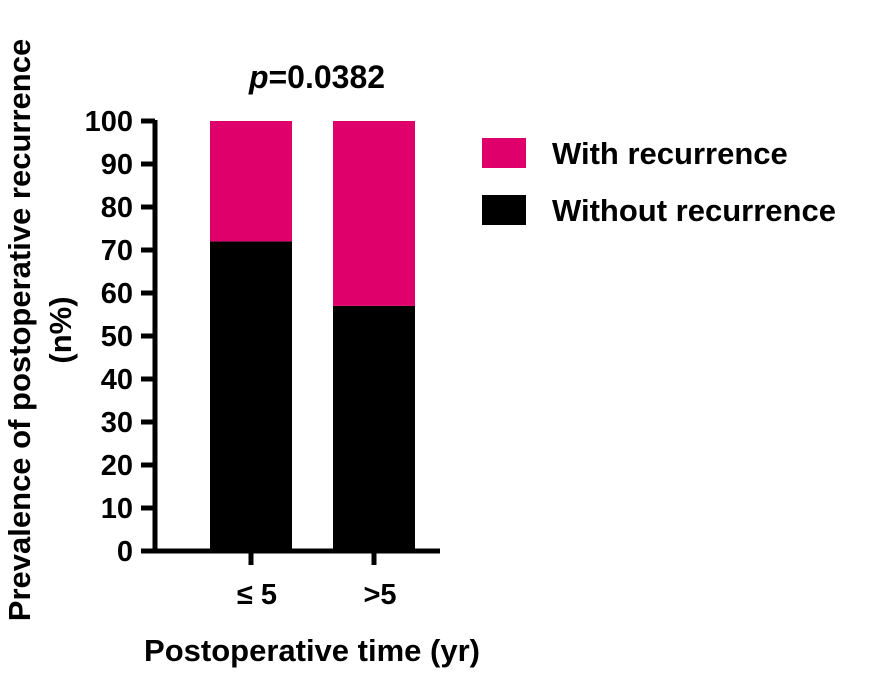  Describe the element at coordinates (117, 294) in the screenshot. I see `y-tick-label: 60` at that location.